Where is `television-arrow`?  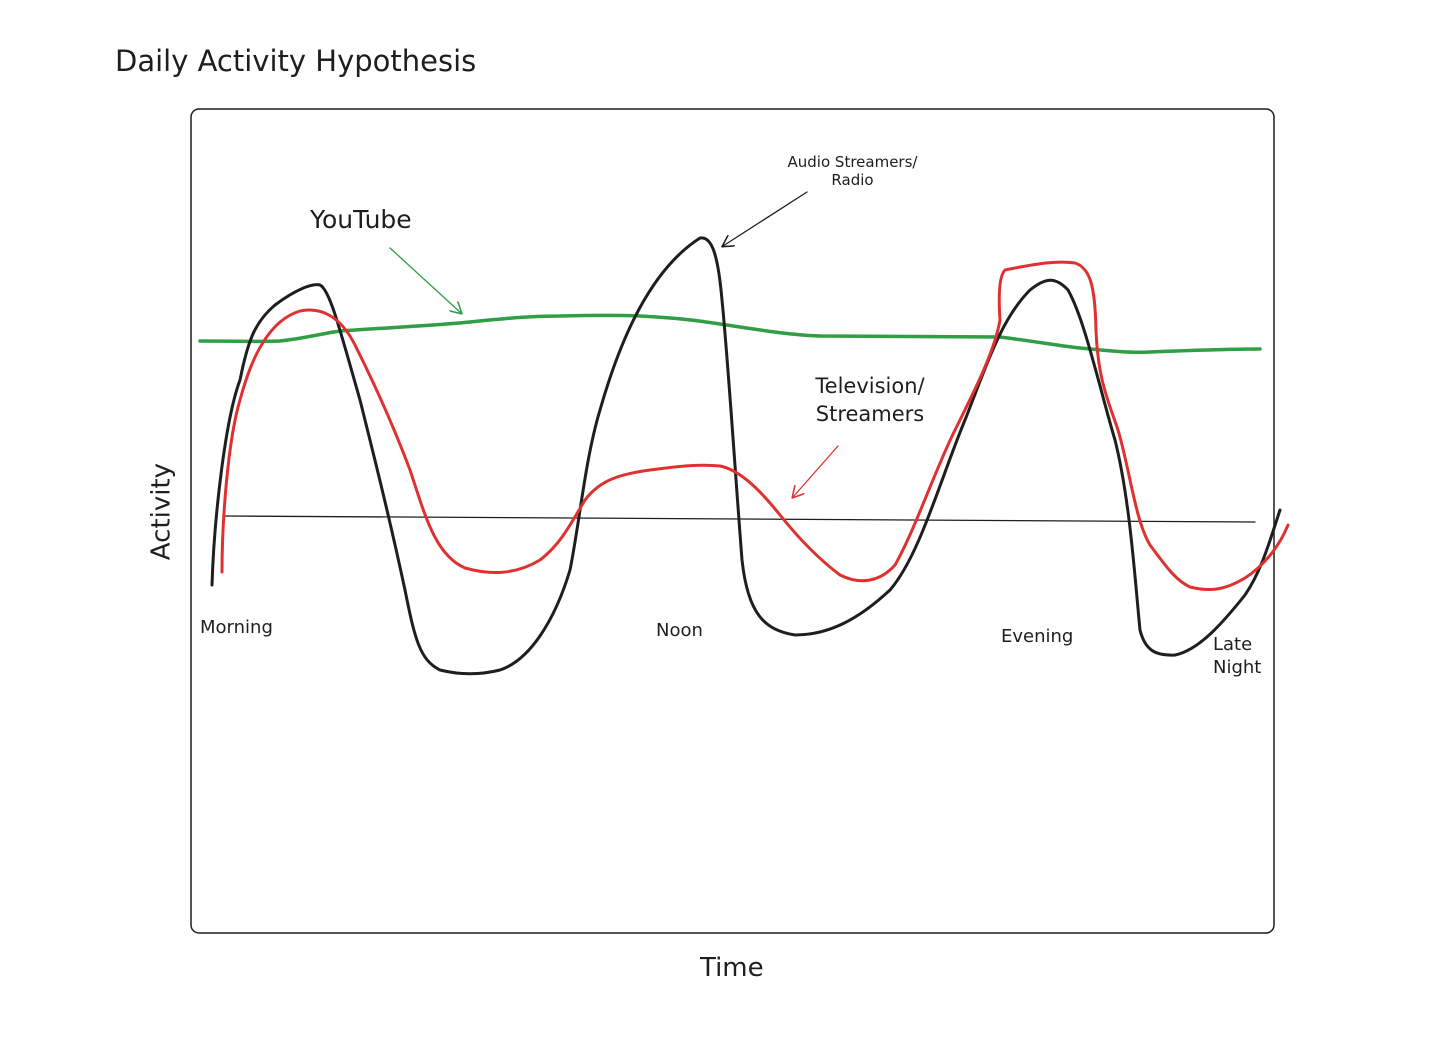 television-arrow is located at coordinates (816, 471).